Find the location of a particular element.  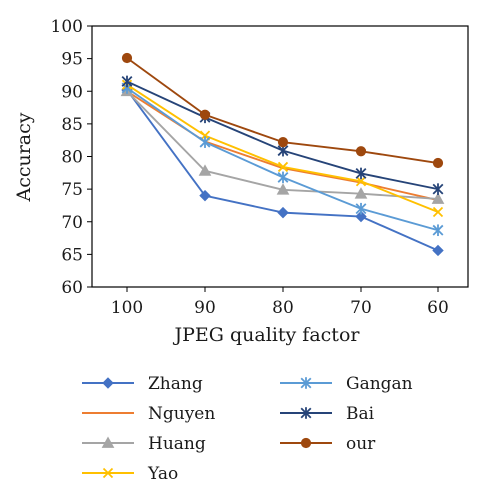

x-axis-ticks: 100 90 80 70 60 is located at coordinates (280, 302).